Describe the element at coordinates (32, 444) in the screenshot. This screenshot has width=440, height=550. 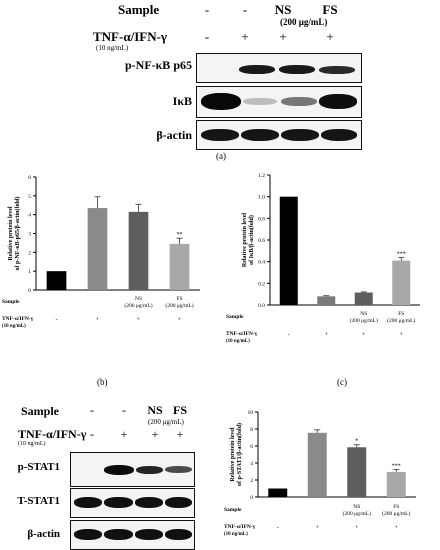
I see `treatment-conc-d: (10 ng/mL)` at that location.